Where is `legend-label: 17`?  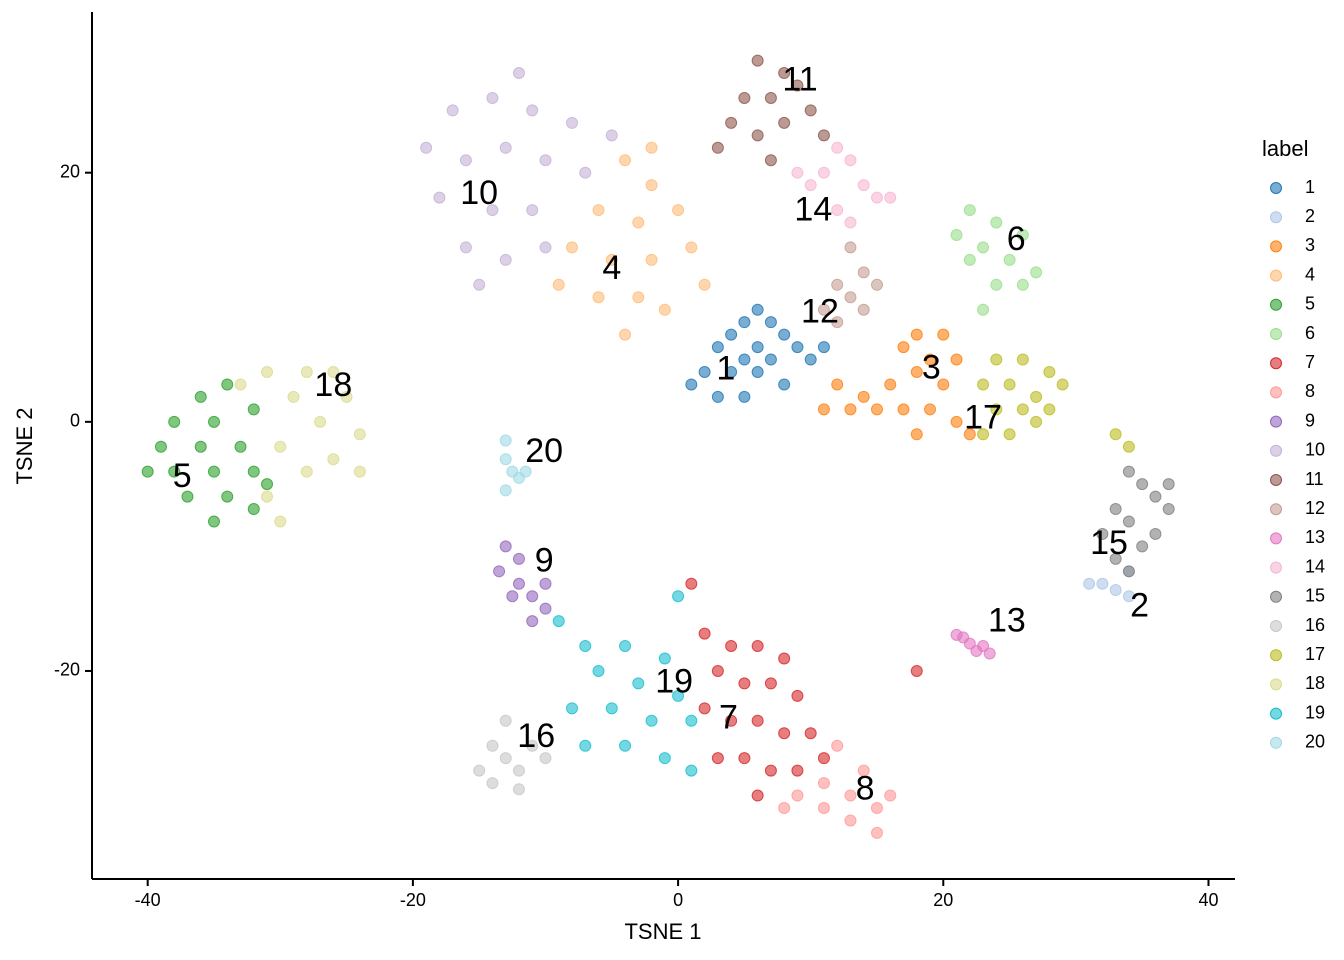 legend-label: 17 is located at coordinates (1315, 654).